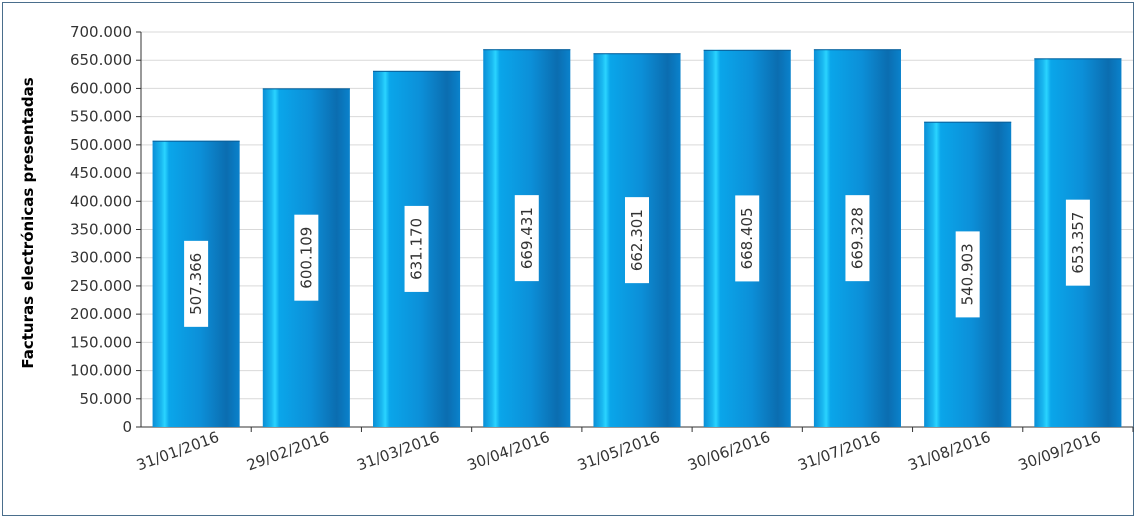 Image resolution: width=1138 pixels, height=520 pixels. What do you see at coordinates (508, 451) in the screenshot?
I see `x-tick-label: 30/04/2016` at bounding box center [508, 451].